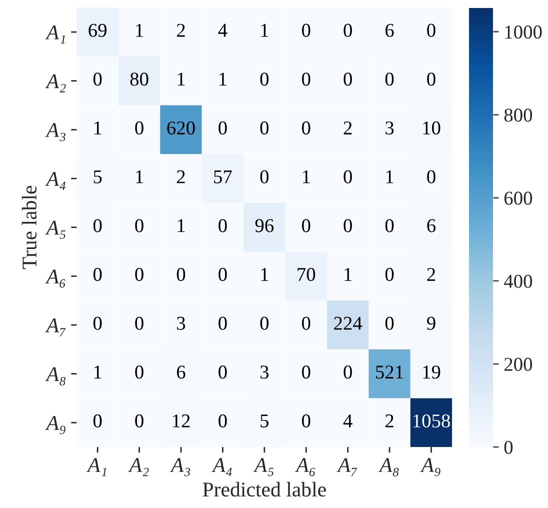  Describe the element at coordinates (55, 425) in the screenshot. I see `y-tick-label: A₉` at that location.